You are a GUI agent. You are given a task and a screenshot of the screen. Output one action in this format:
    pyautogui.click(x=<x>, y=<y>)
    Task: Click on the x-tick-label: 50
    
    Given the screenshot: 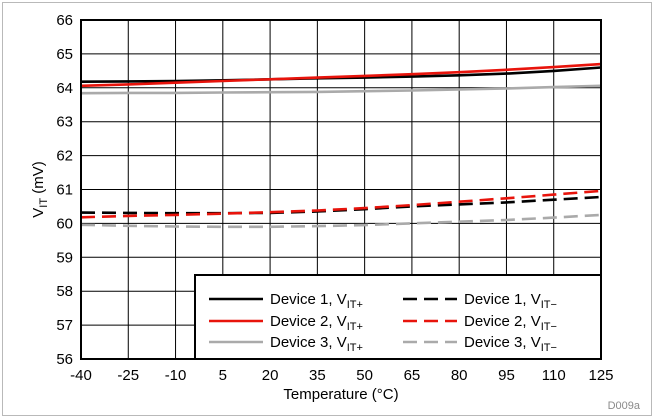 What is the action you would take?
    pyautogui.click(x=364, y=375)
    